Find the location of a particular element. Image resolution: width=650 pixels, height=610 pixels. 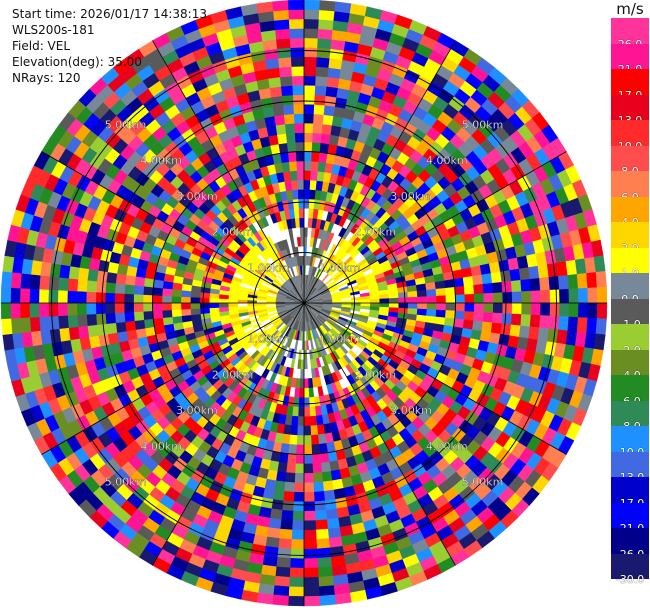

instrument-label: WLS200s-181 is located at coordinates (53, 30).